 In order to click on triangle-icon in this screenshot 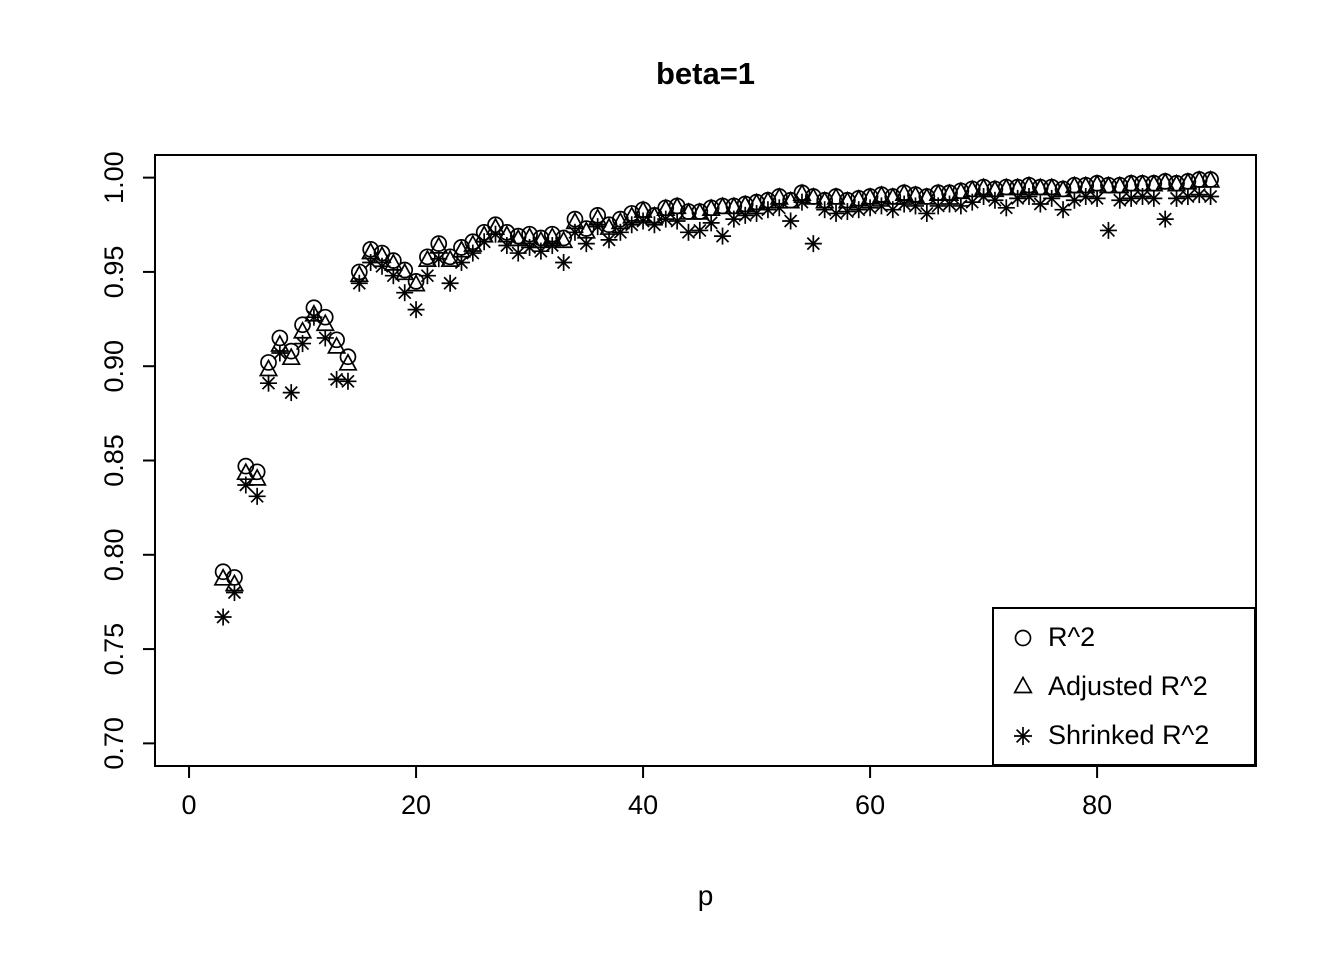, I will do `click(1023, 684)`.